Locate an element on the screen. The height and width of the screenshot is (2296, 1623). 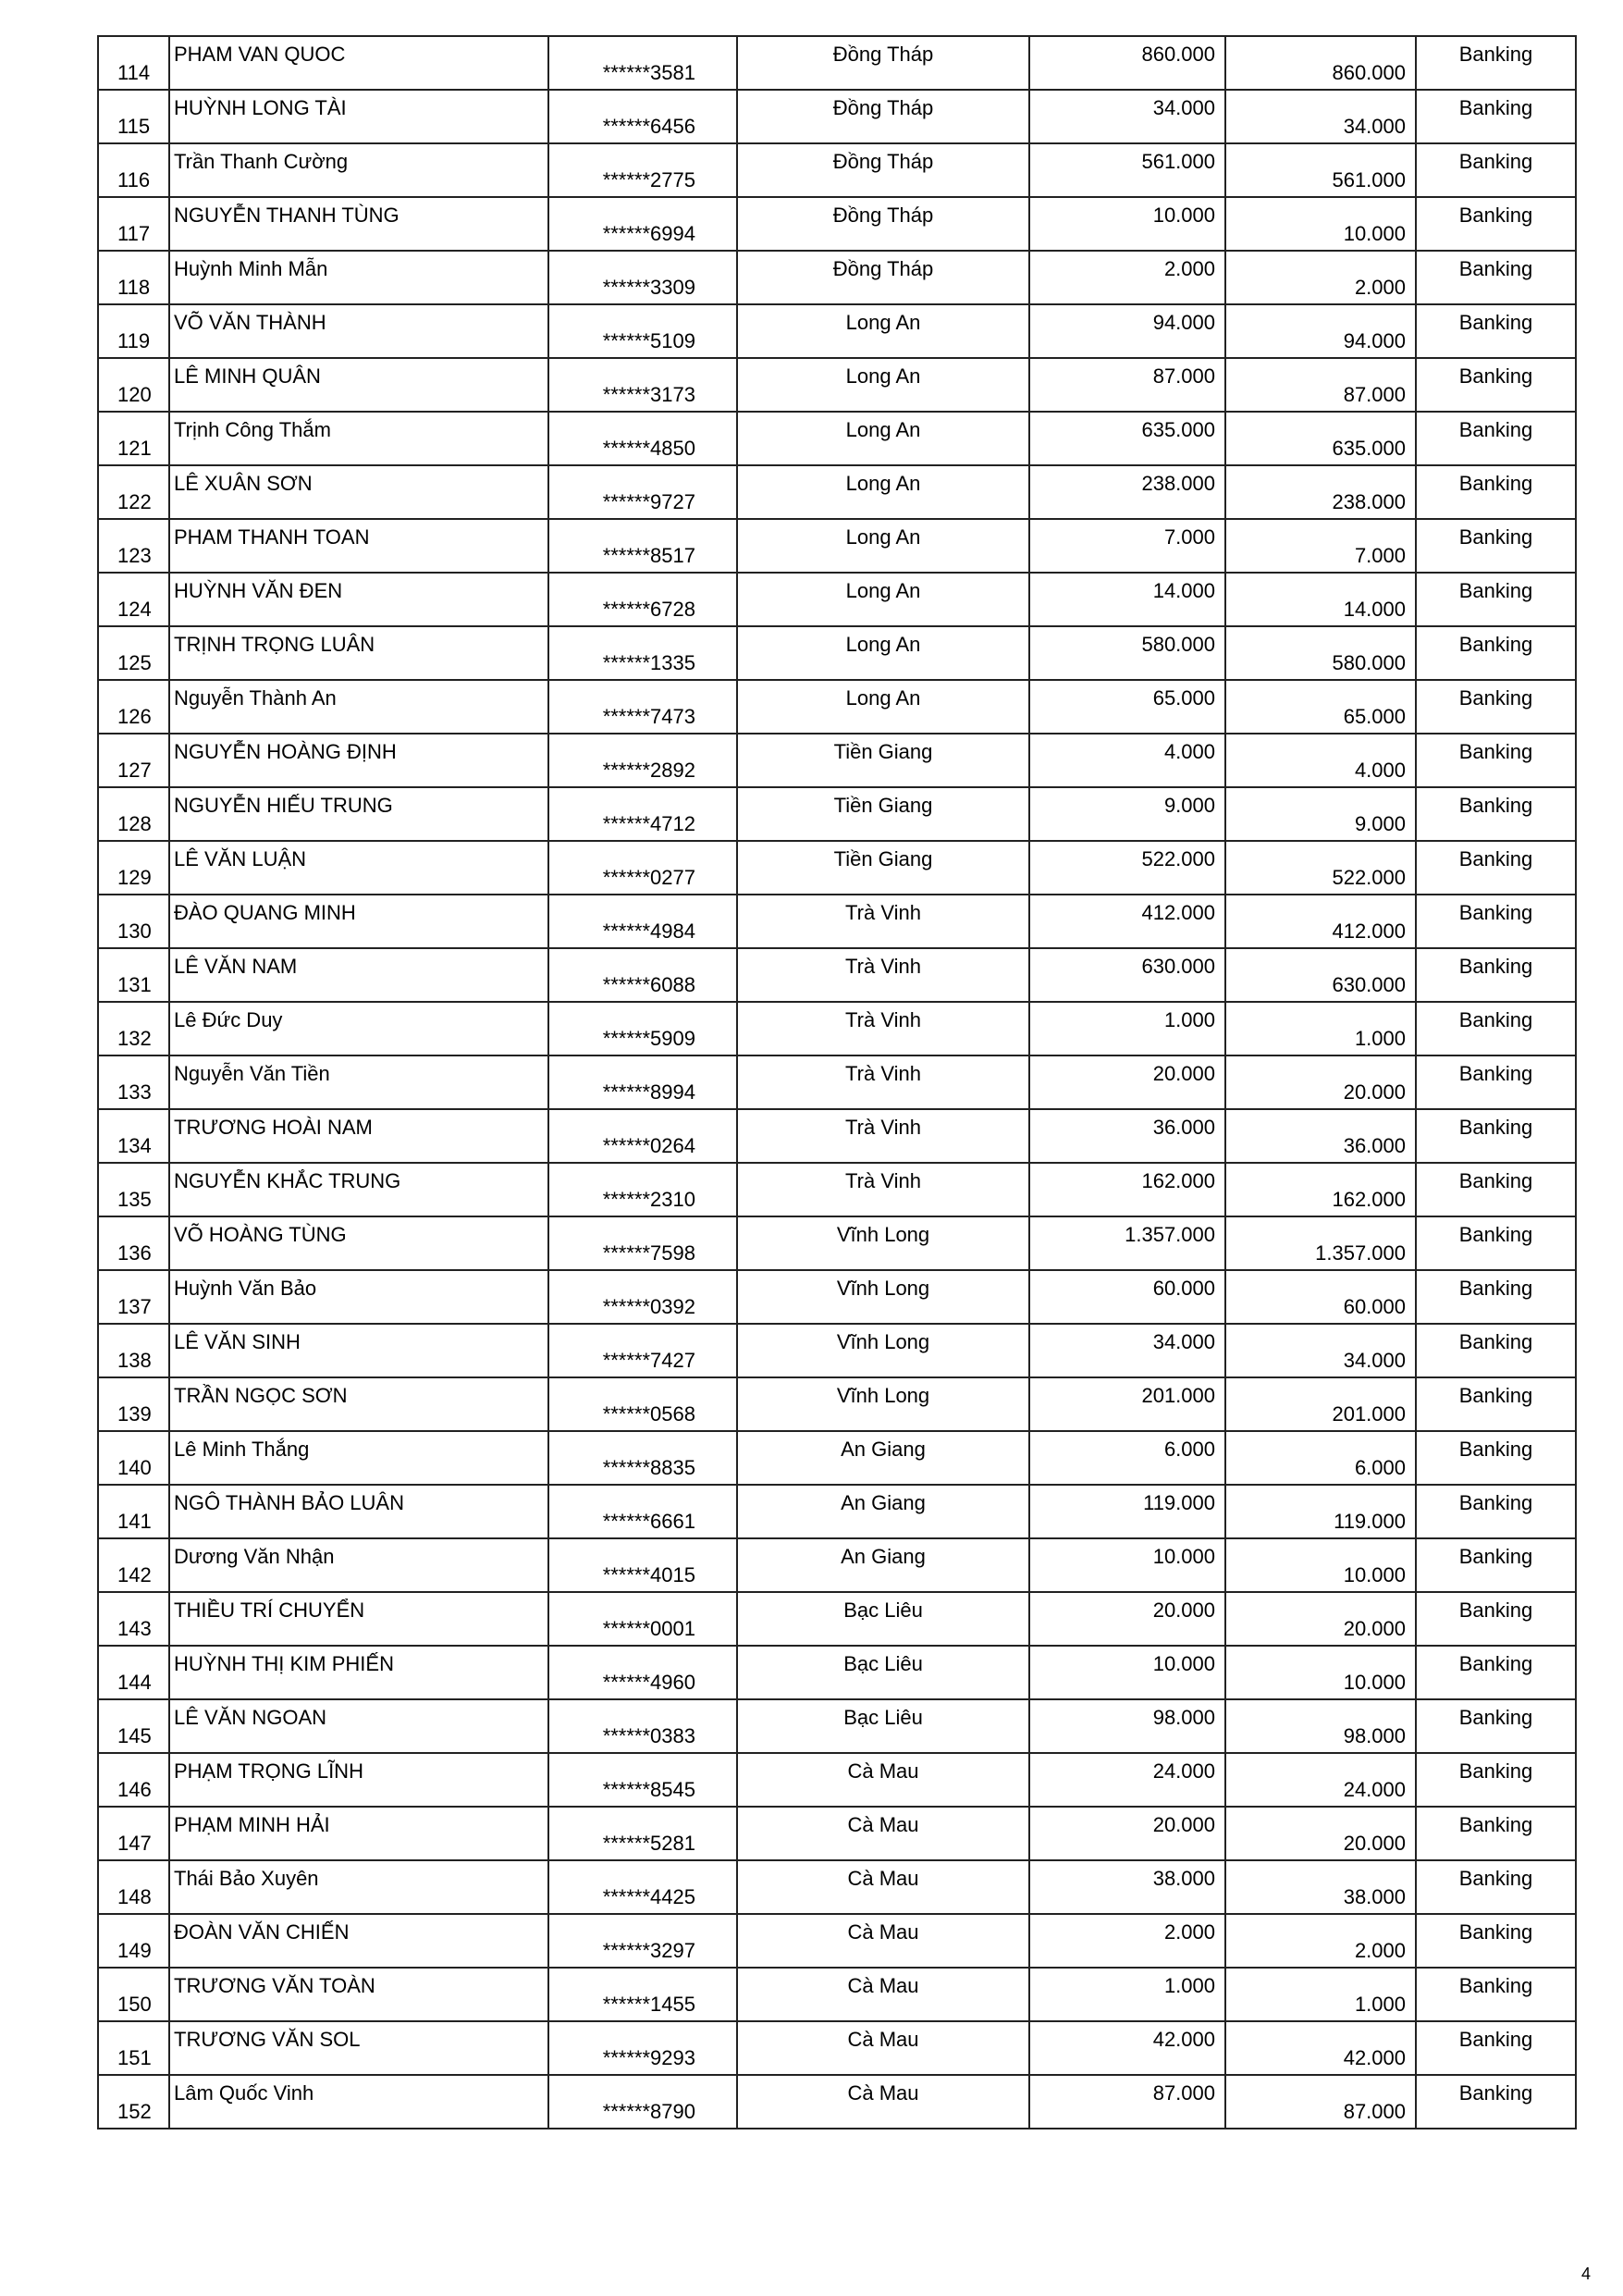
account-number-cell: ******3297 is located at coordinates (642, 1941).